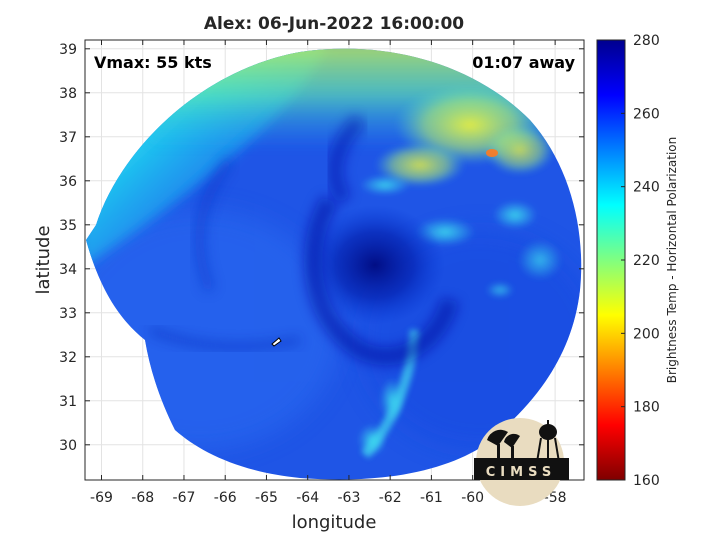 The image size is (720, 540). What do you see at coordinates (390, 498) in the screenshot?
I see `x-tick-label: -62` at bounding box center [390, 498].